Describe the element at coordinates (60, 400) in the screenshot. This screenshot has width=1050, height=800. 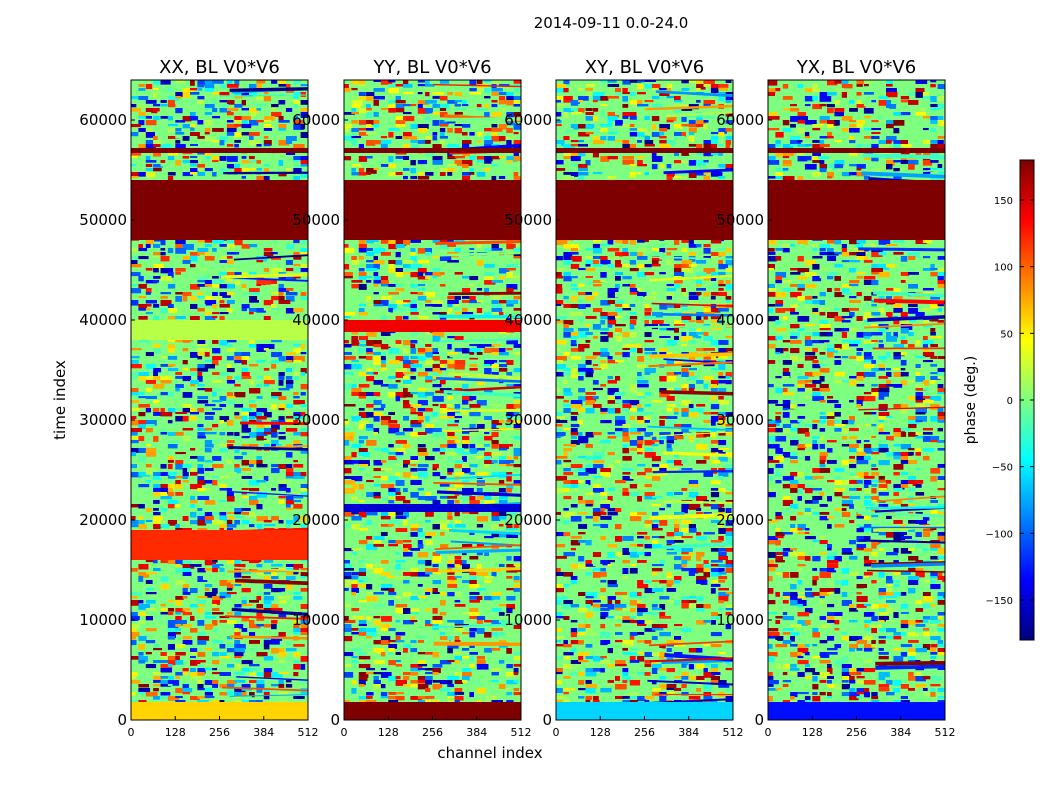
I see `y-axis-label: time index` at that location.